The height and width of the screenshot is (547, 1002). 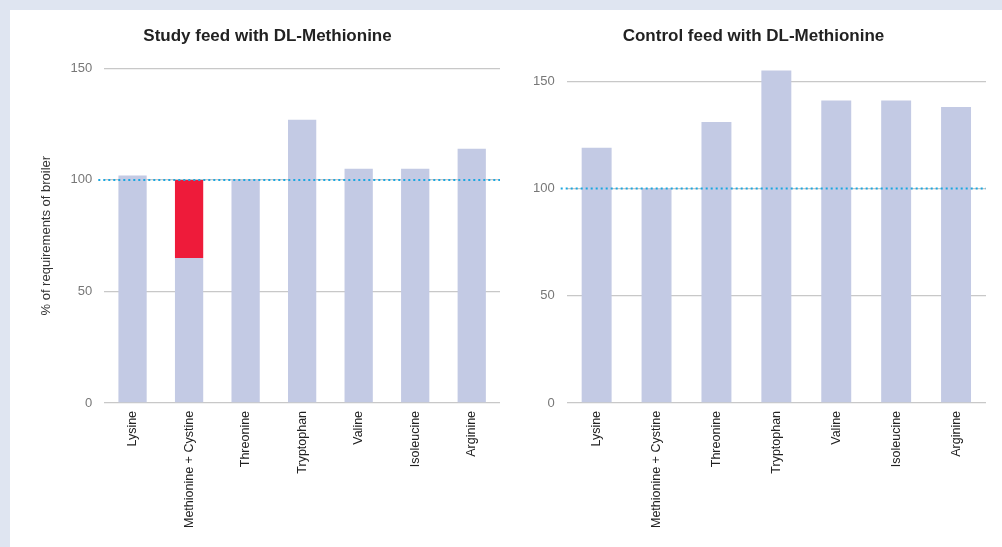 I want to click on chart-title: Control feed with DL-Methionine, so click(x=753, y=35).